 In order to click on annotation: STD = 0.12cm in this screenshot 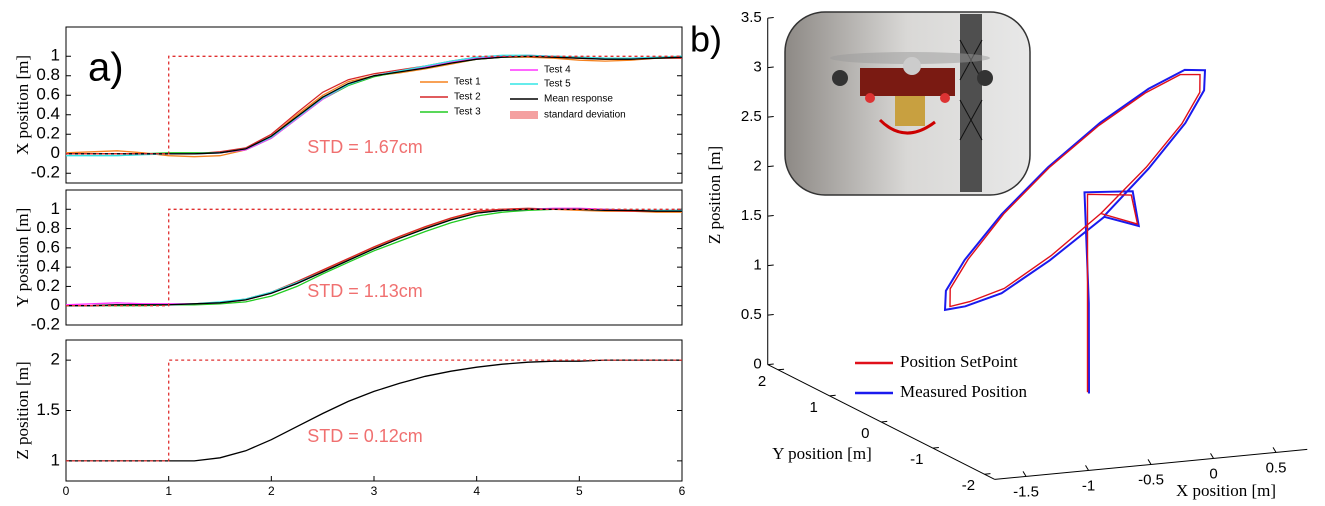, I will do `click(365, 436)`.